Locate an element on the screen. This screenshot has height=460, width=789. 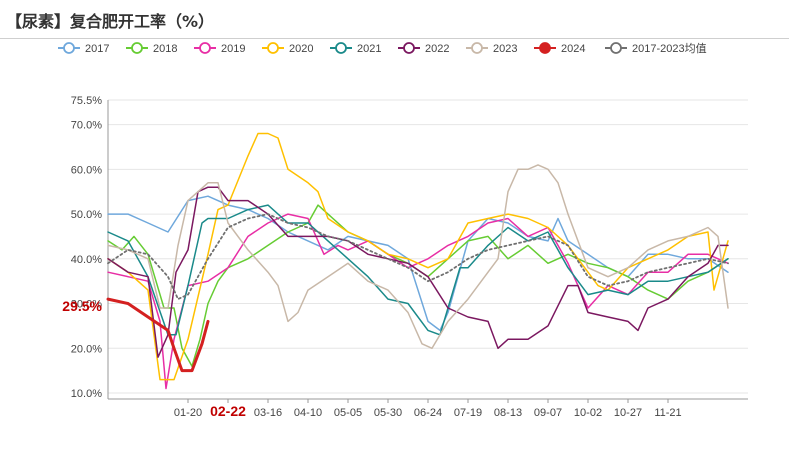
legend-item-2017: 2017 is located at coordinates (83, 48).